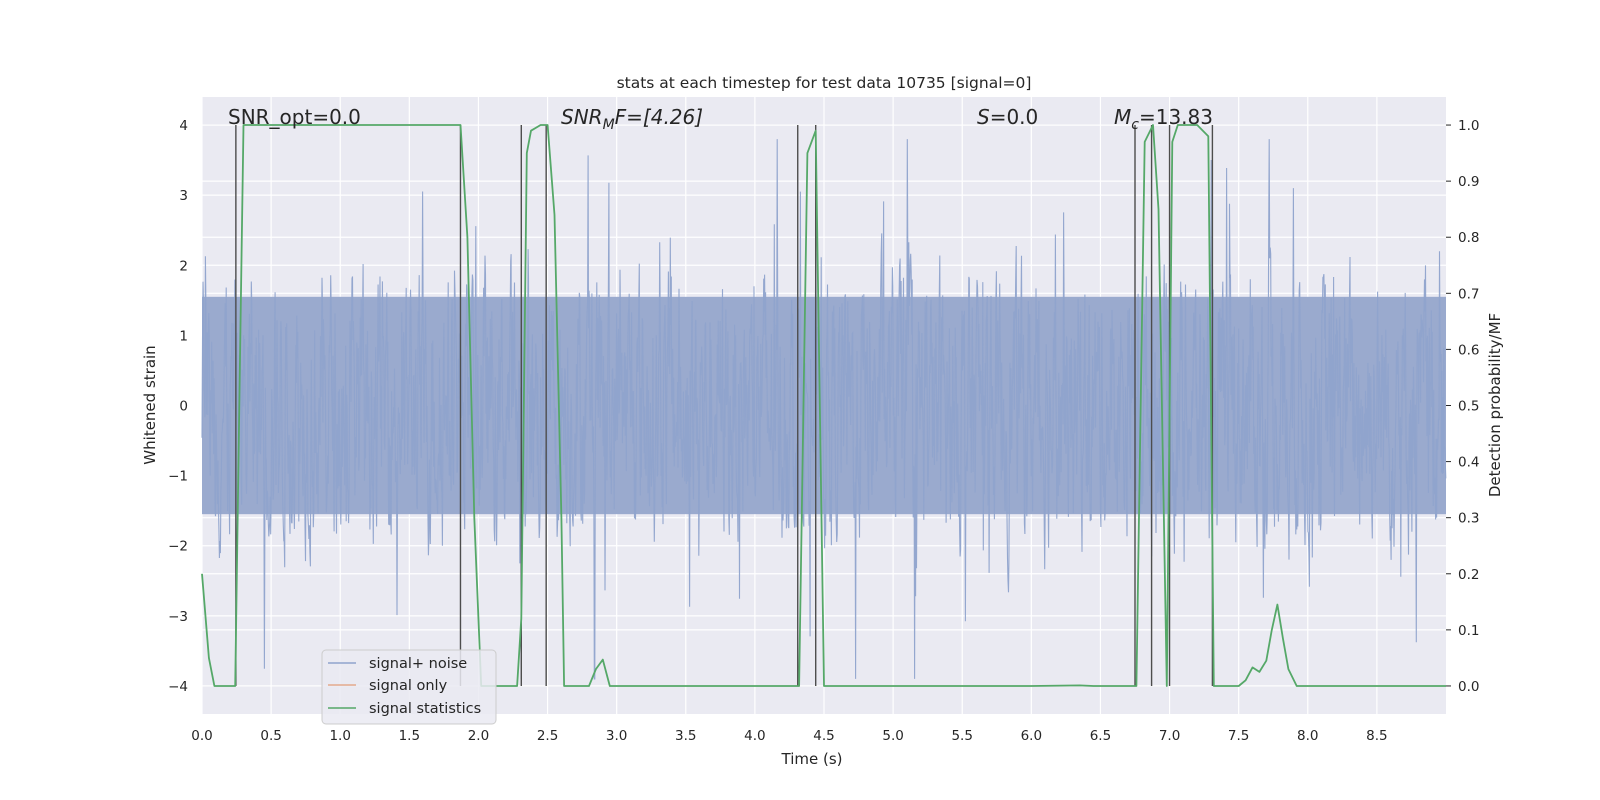 The image size is (1600, 800). Describe the element at coordinates (418, 664) in the screenshot. I see `legend-label-signal-noise: signal+ noise` at that location.